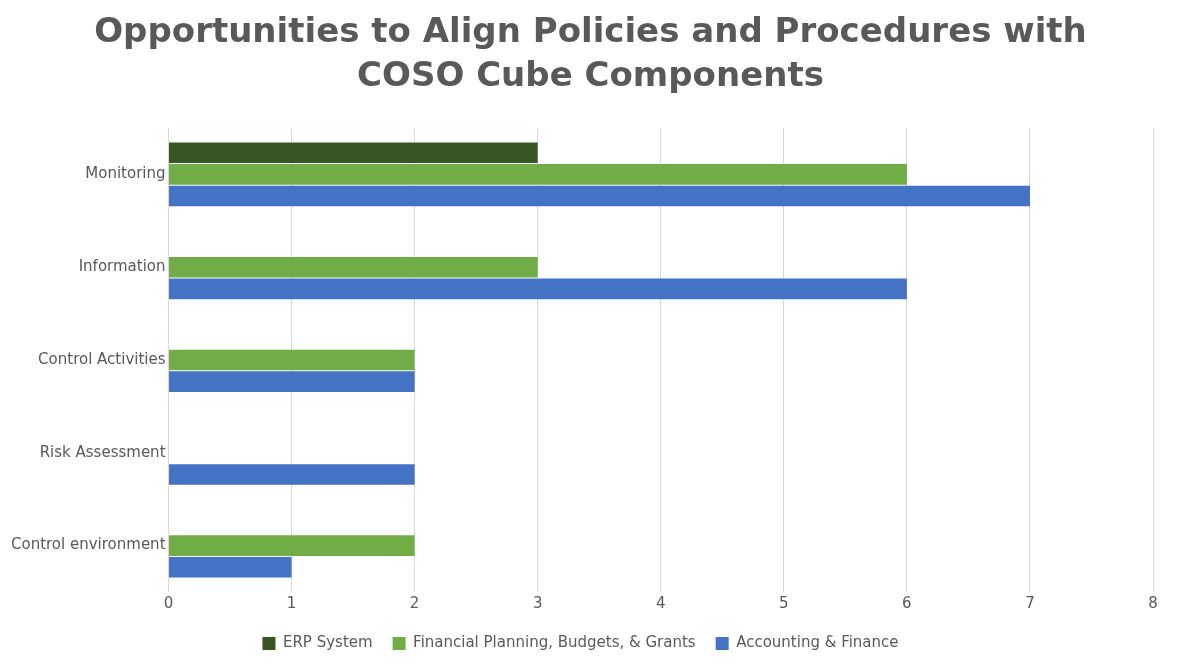  I want to click on x-tick-label: 2, so click(414, 603).